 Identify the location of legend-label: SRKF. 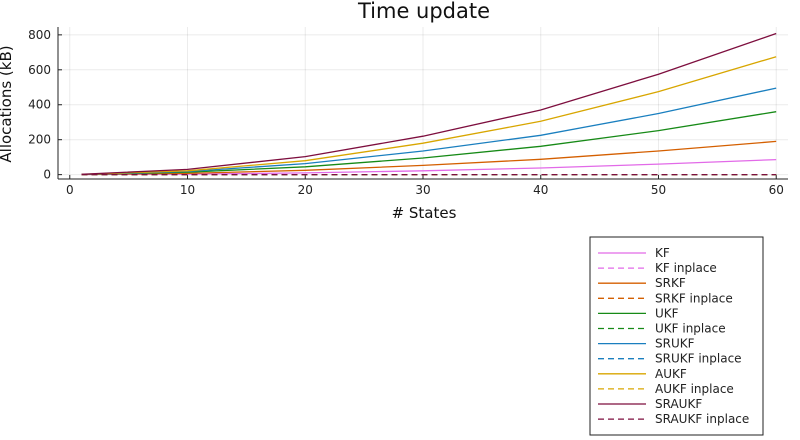
(670, 283).